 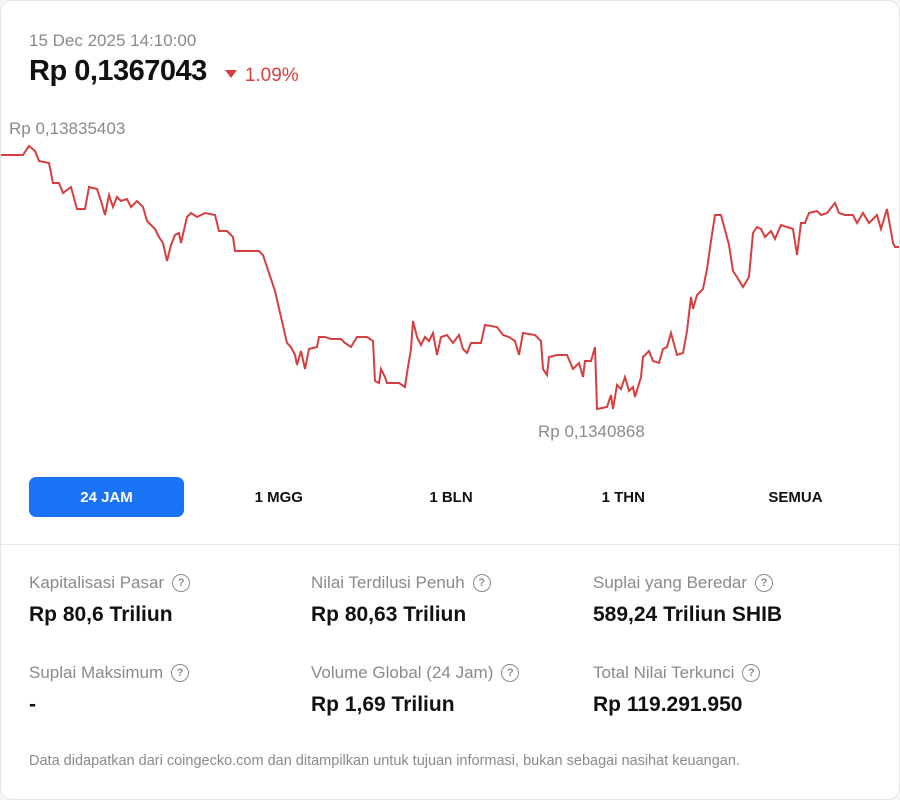 I want to click on stat-label-max-supply: Suplai Maksimum ?, so click(x=164, y=673).